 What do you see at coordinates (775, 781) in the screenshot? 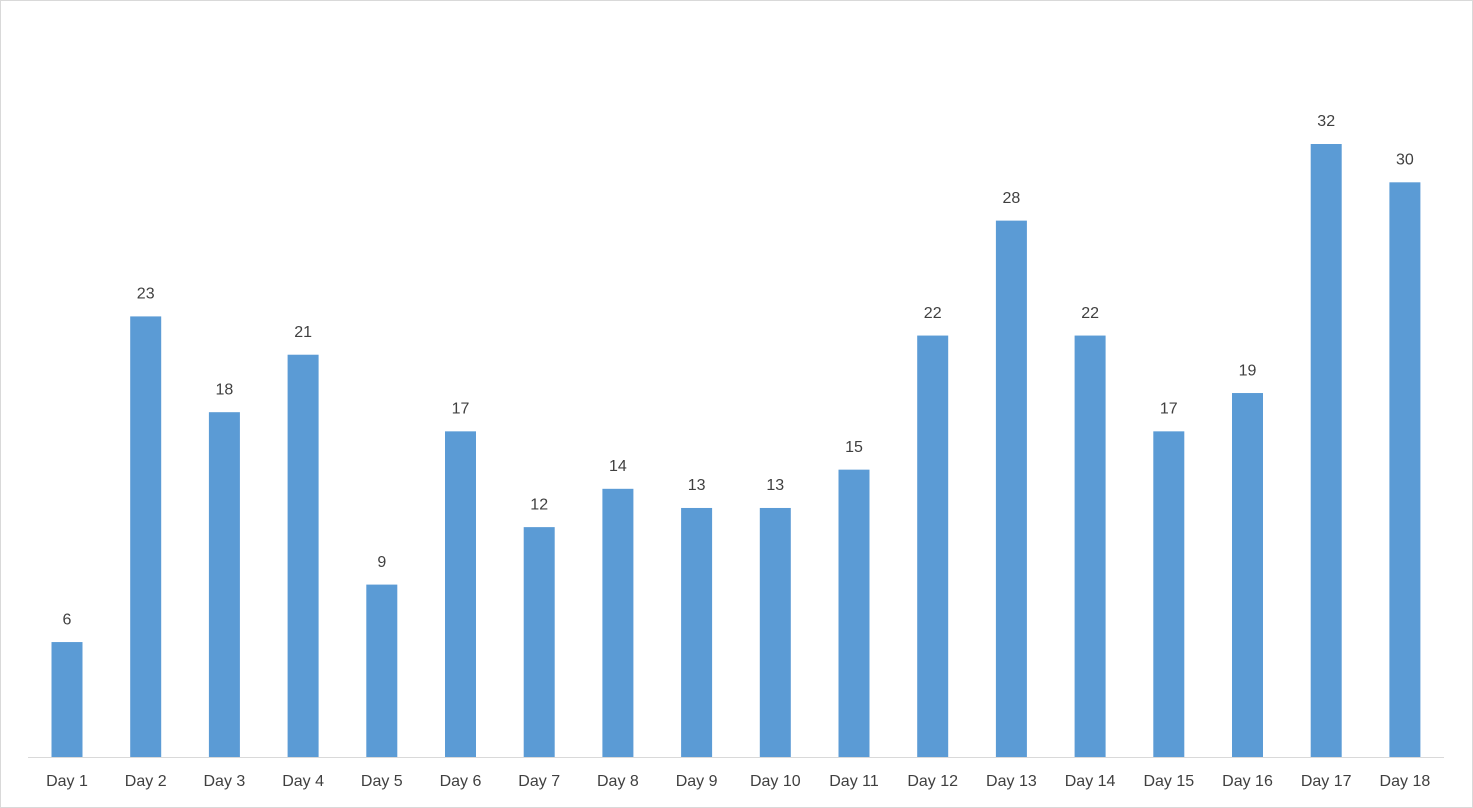
I see `x-tick-label: Day 10` at bounding box center [775, 781].